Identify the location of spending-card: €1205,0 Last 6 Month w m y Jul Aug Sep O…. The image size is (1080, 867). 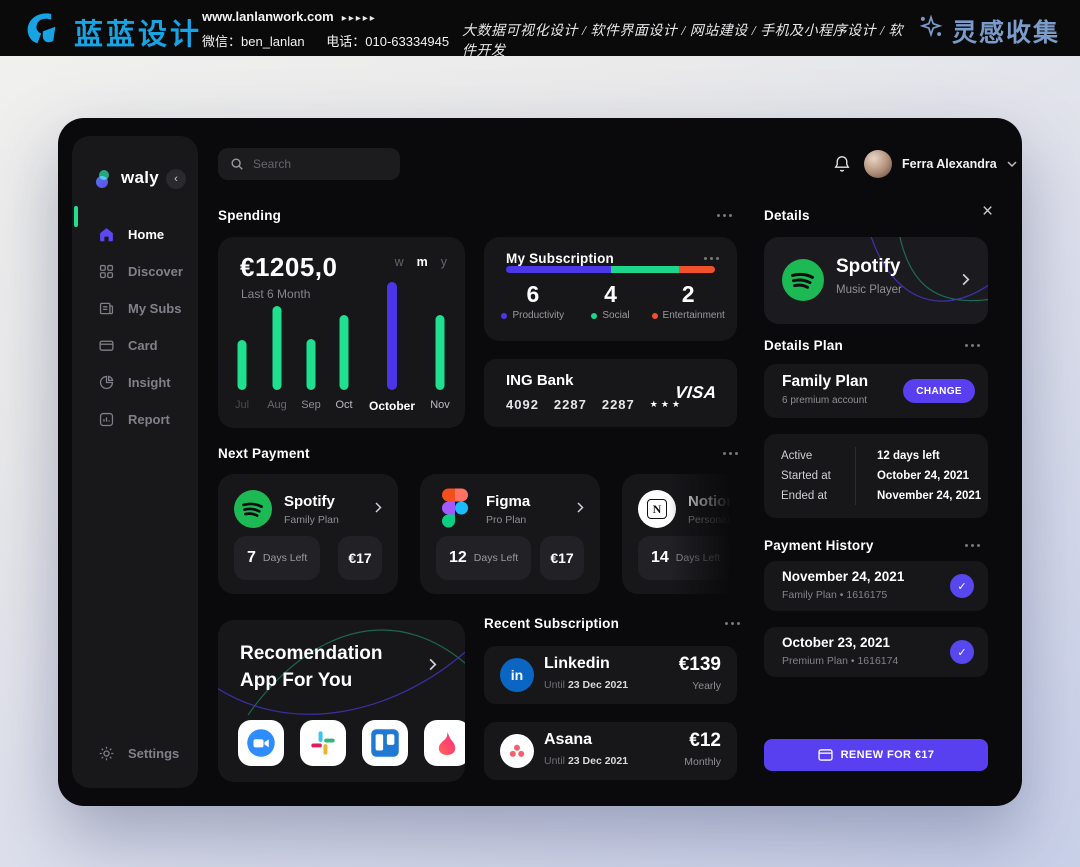
(341, 332).